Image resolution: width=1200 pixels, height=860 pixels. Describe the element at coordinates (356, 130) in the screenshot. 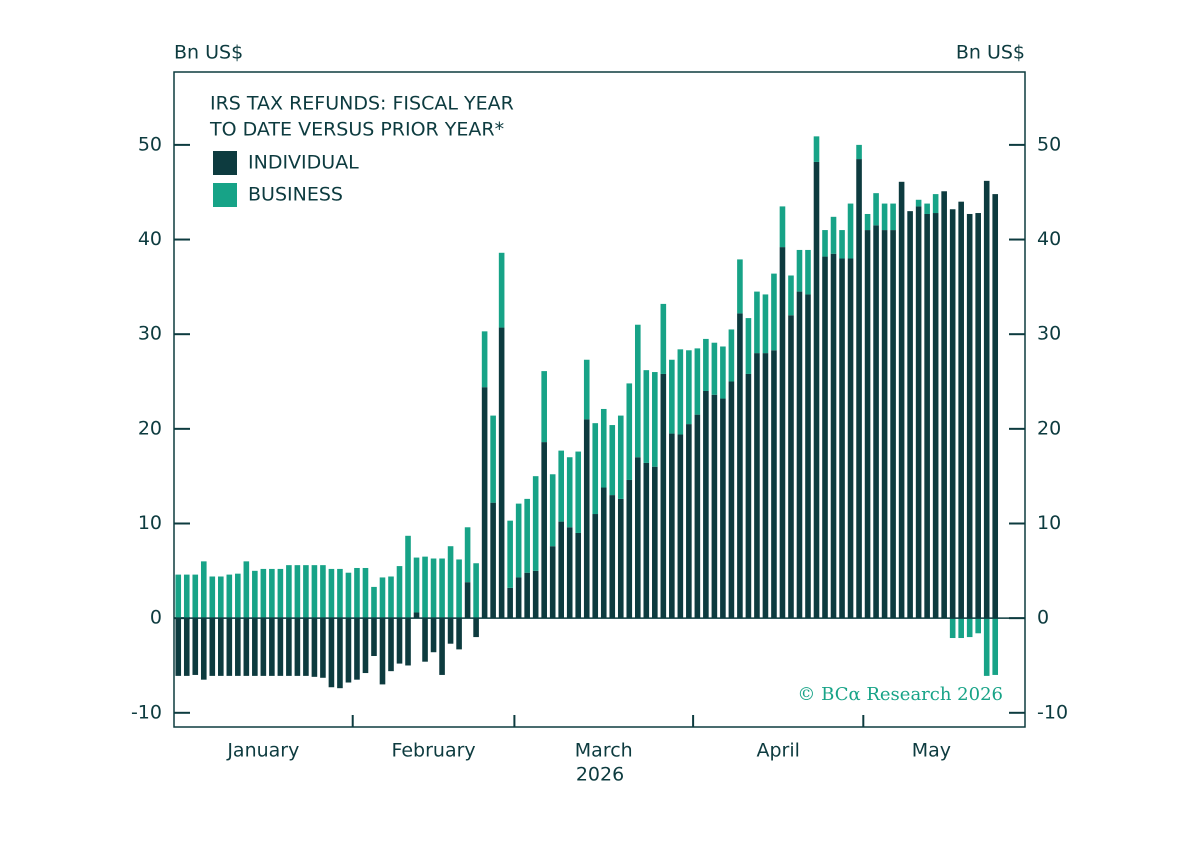

I see `chart-title: TO DATE VERSUS PRIOR YEAR*` at that location.